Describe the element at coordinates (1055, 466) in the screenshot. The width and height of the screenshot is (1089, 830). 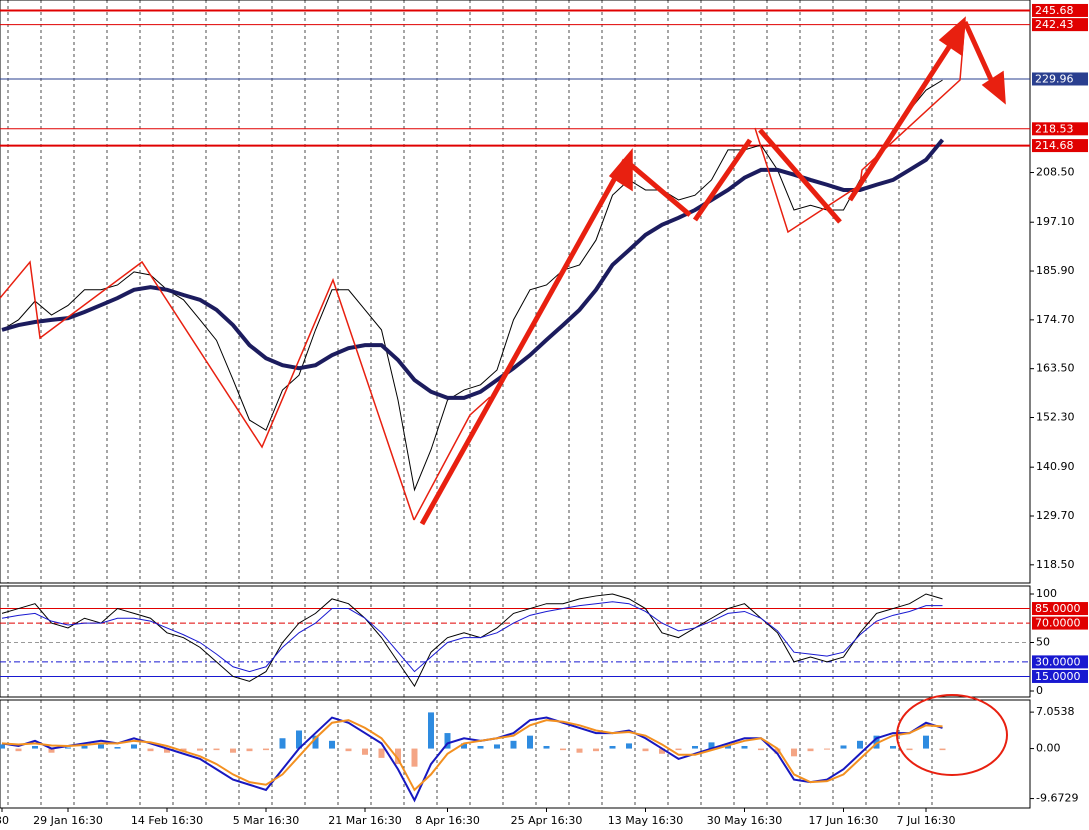
I see `y-tick-label: 140.90` at that location.